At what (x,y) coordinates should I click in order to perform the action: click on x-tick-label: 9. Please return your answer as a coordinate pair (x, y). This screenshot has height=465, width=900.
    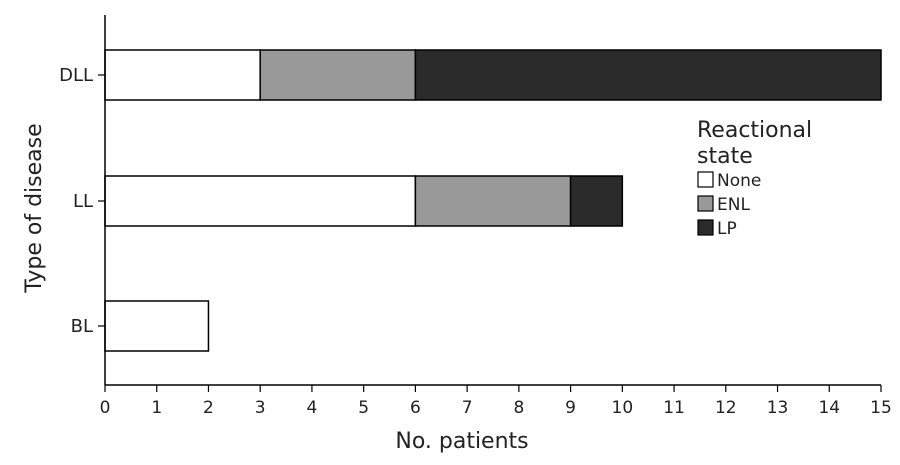
    Looking at the image, I should click on (570, 408).